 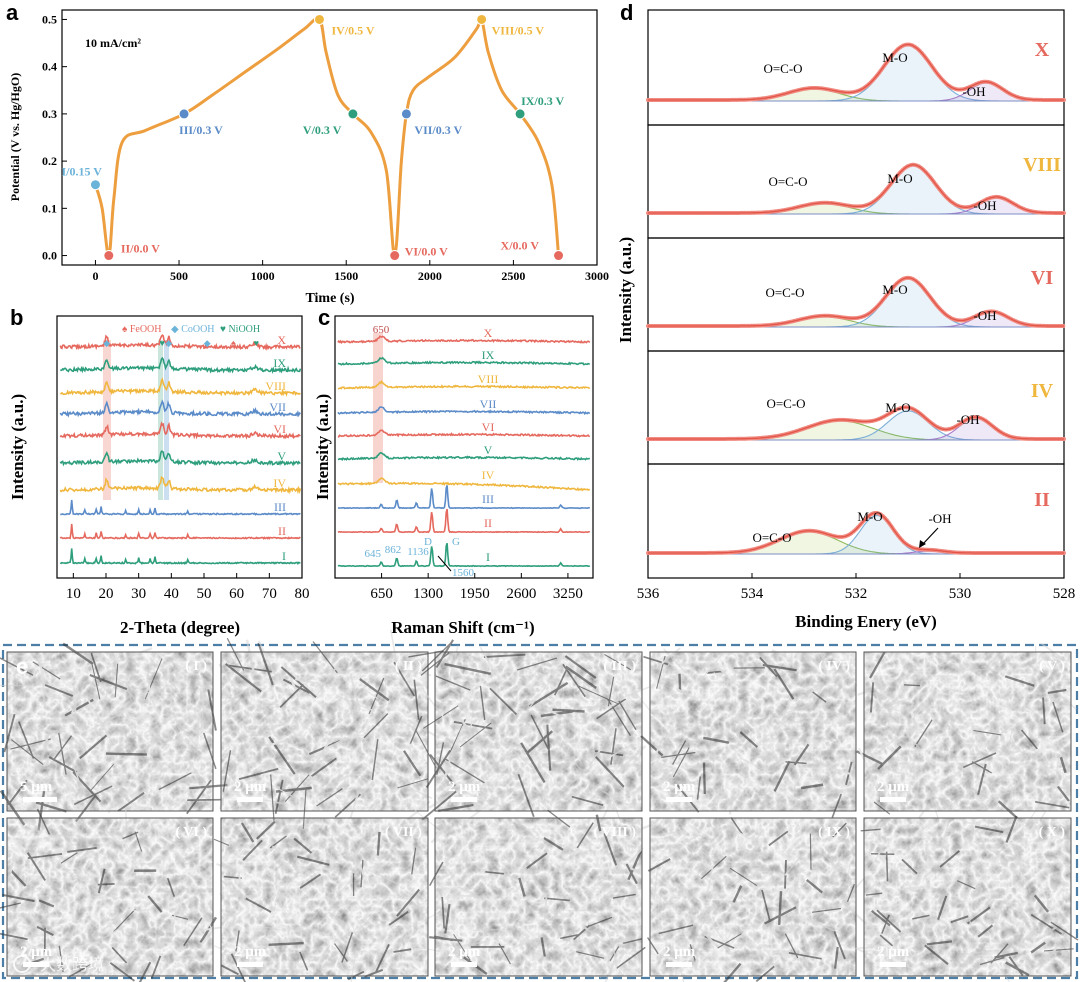 I want to click on panel-b-xlabel: 2-Theta (degree), so click(x=180, y=627).